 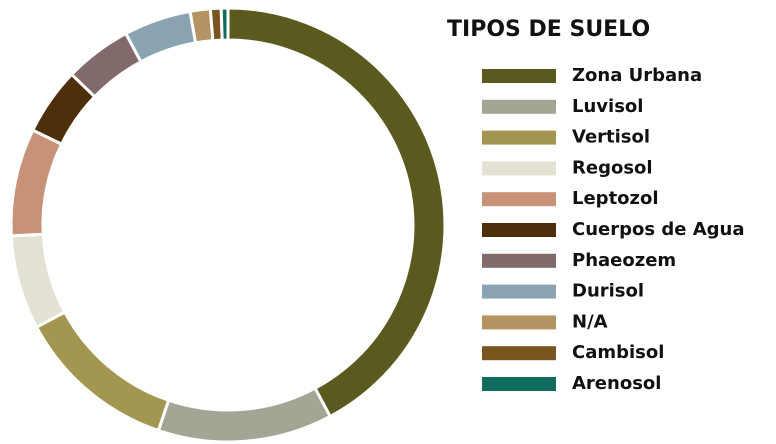 What do you see at coordinates (637, 75) in the screenshot?
I see `legend-label: Zona Urbana` at bounding box center [637, 75].